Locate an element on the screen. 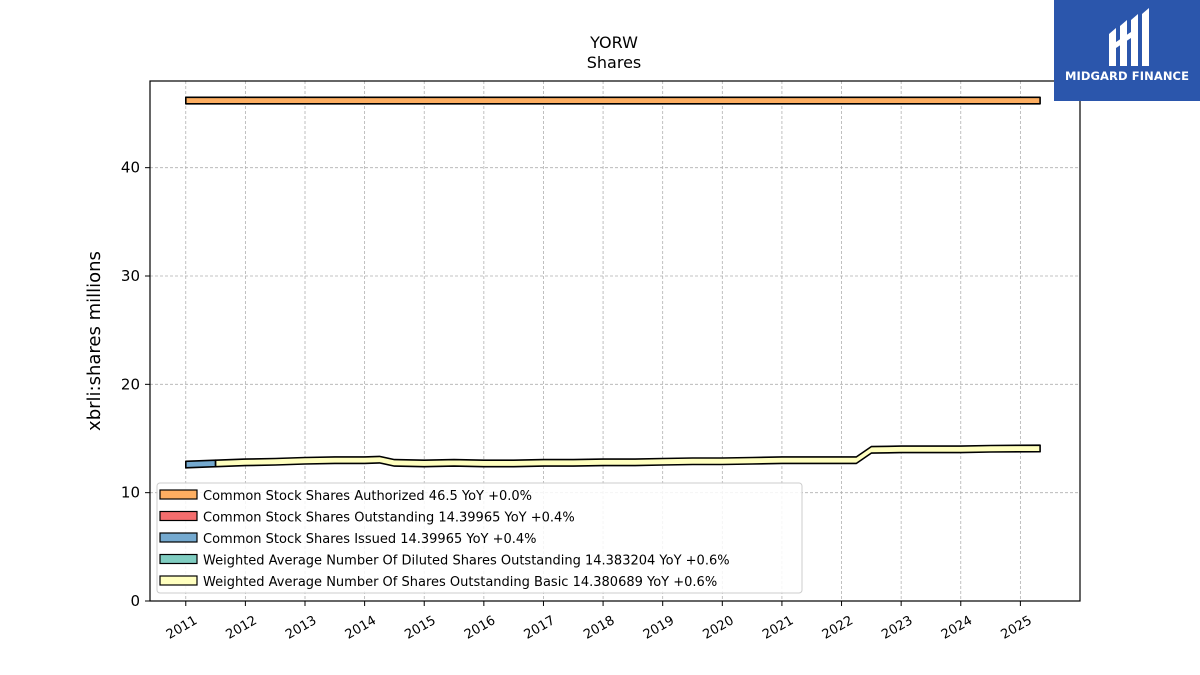 This screenshot has height=675, width=1200. x-tick-label: 2020 is located at coordinates (718, 628).